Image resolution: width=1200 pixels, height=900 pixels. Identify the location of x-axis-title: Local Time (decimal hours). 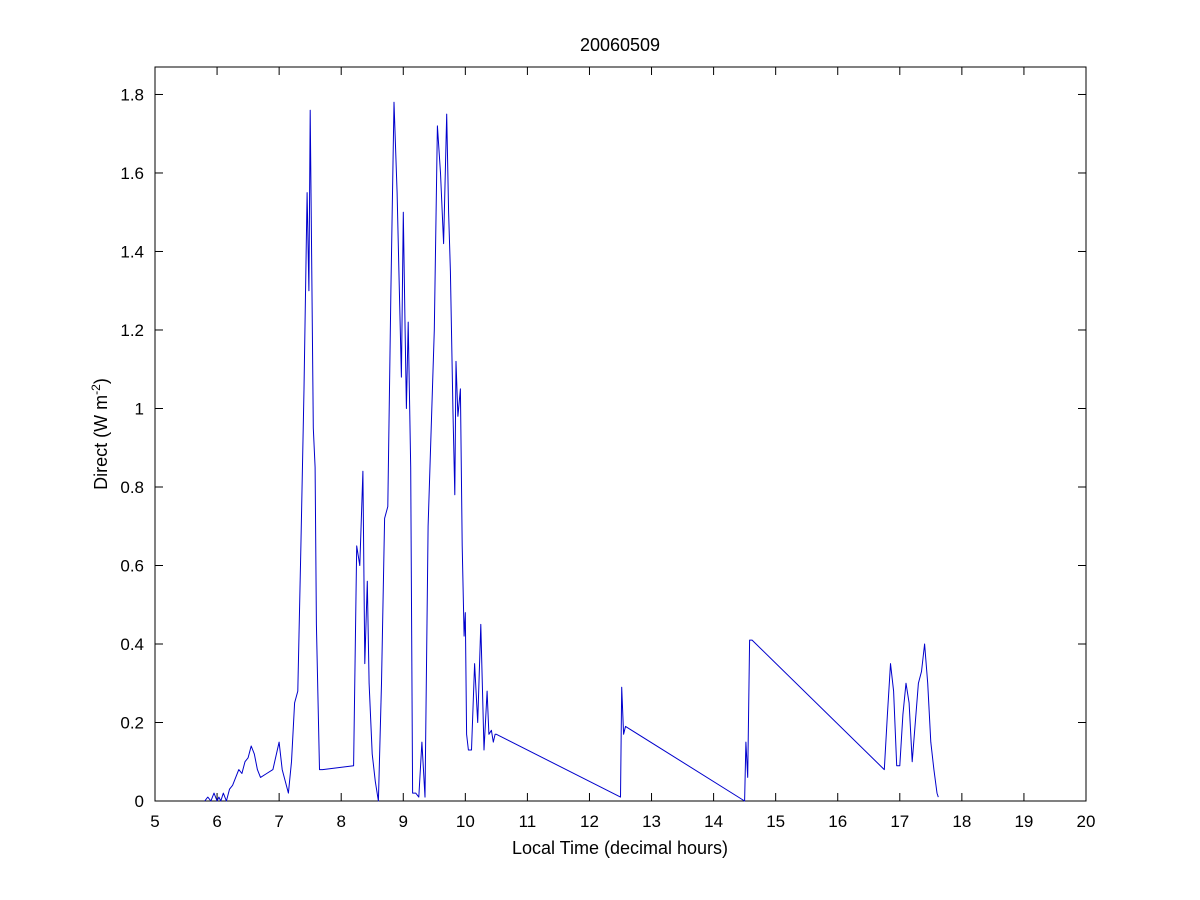
(620, 848).